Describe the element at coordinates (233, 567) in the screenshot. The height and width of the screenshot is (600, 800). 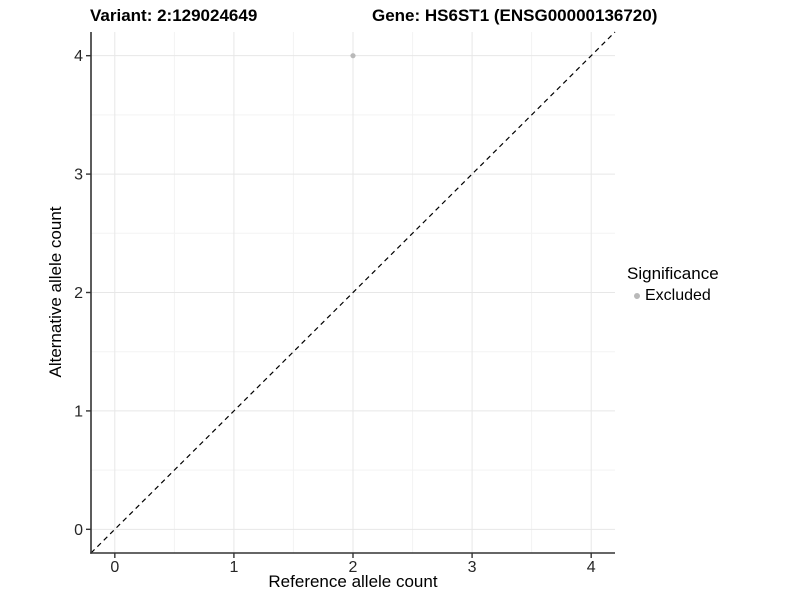
I see `x-tick-label: 1` at that location.